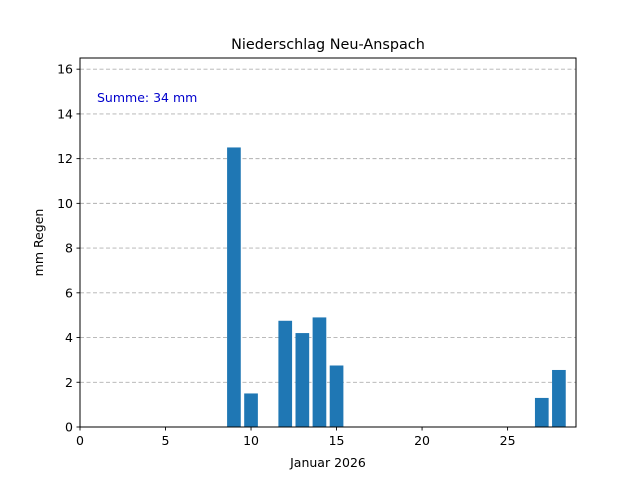  Describe the element at coordinates (422, 440) in the screenshot. I see `x-tick-label: 20` at that location.